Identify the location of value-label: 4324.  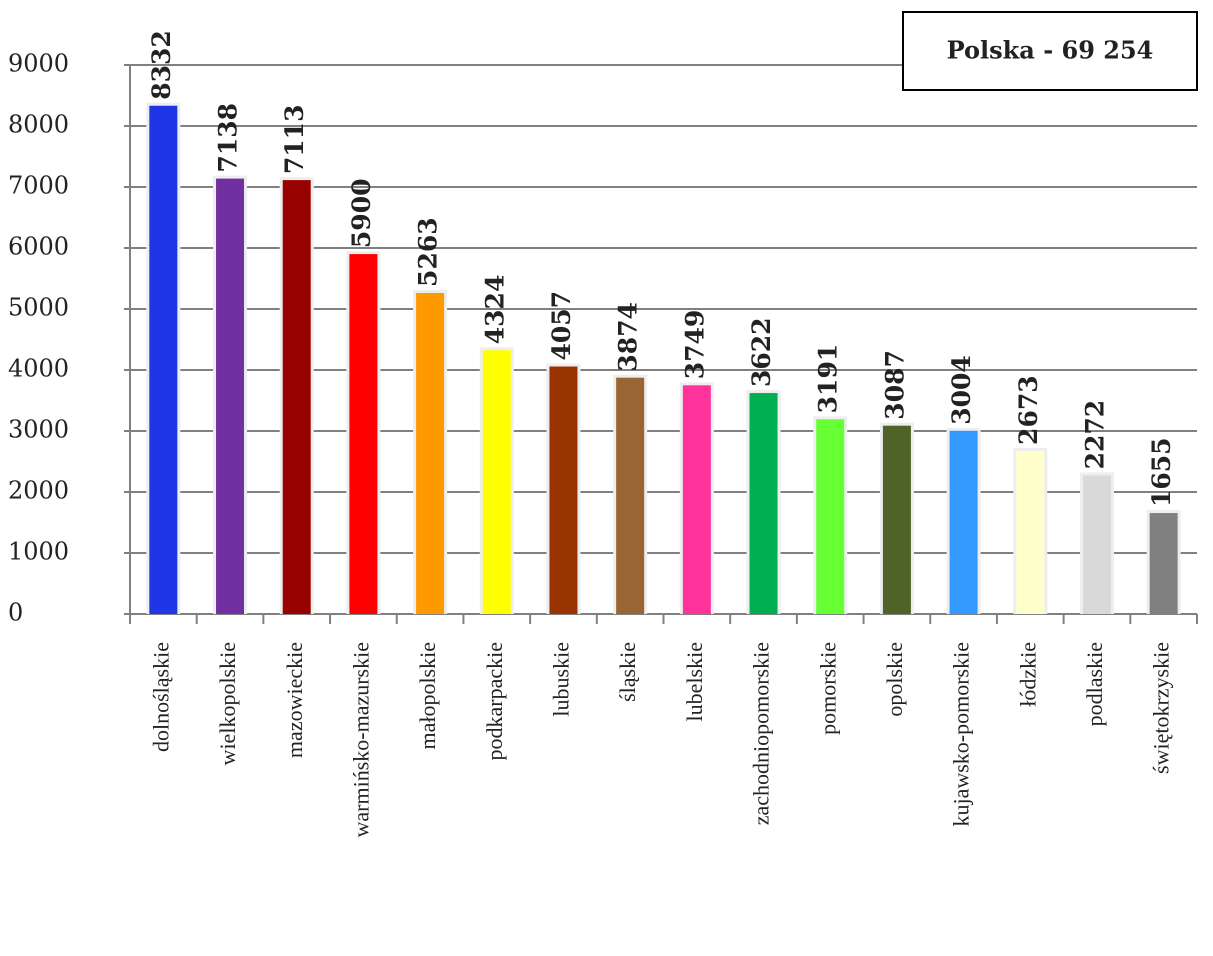
(494, 310).